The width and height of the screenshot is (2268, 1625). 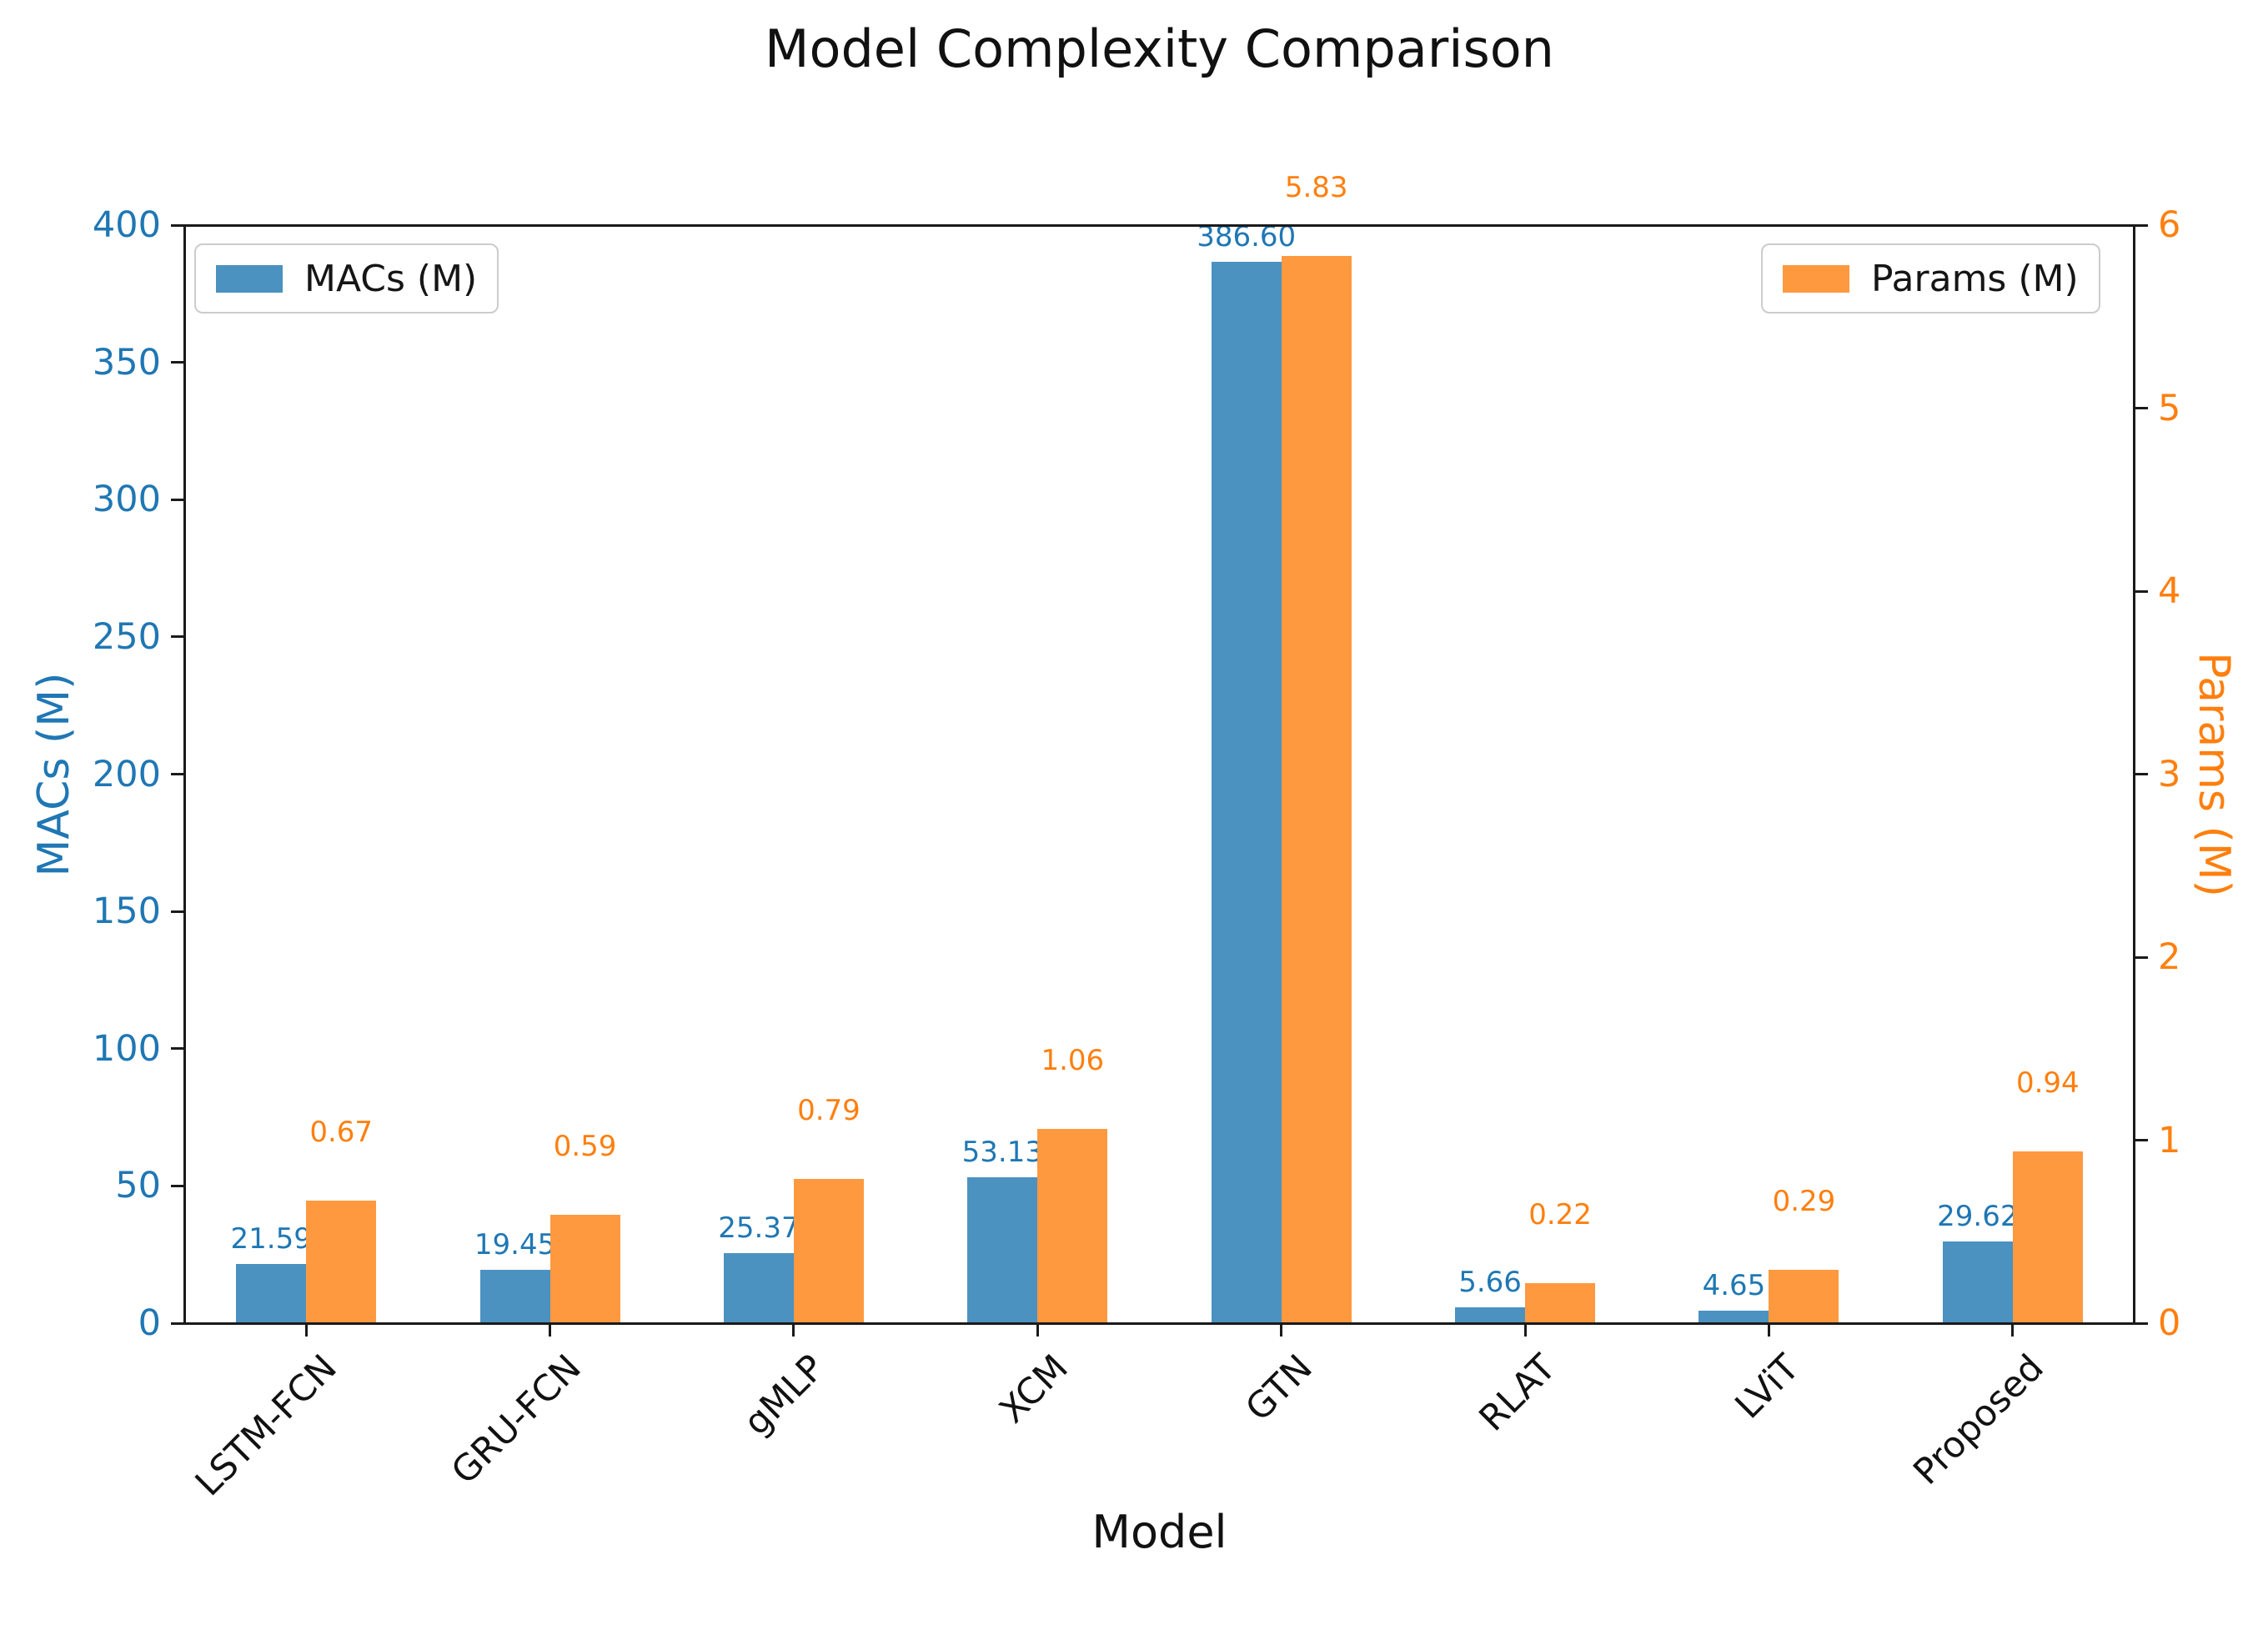 What do you see at coordinates (1316, 188) in the screenshot?
I see `value-label-params-GTN: 5.83` at bounding box center [1316, 188].